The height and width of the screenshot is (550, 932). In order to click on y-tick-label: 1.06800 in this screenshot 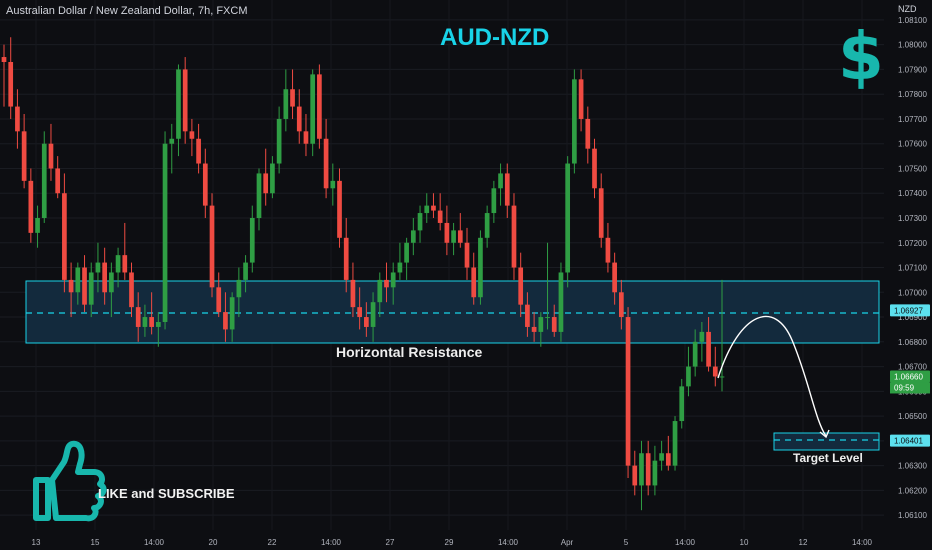, I will do `click(912, 342)`.